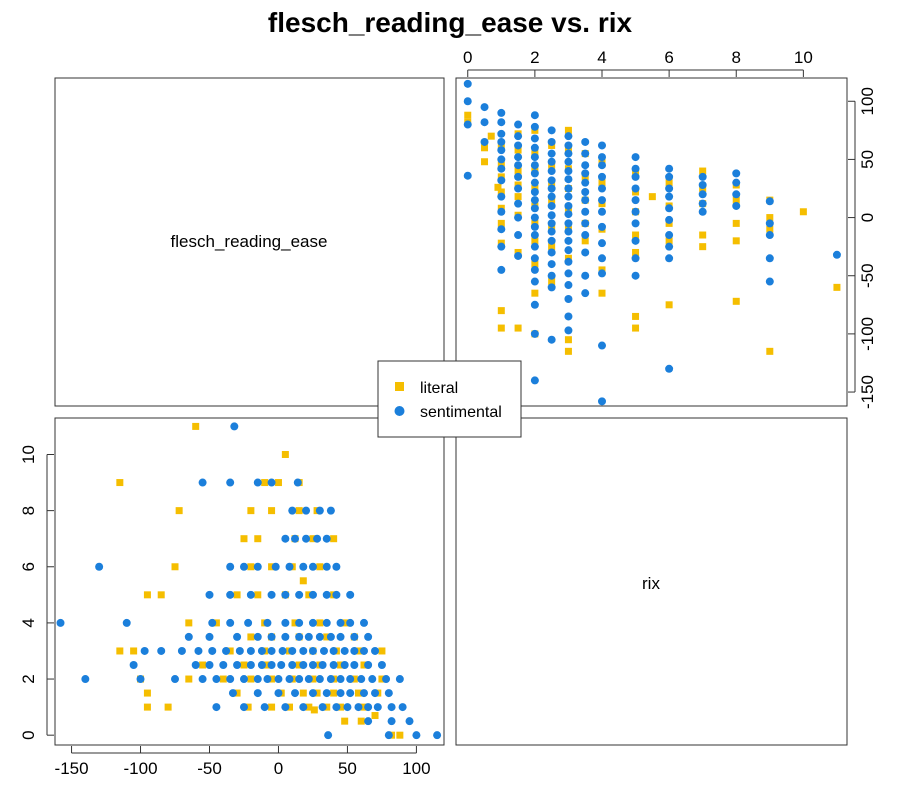 The height and width of the screenshot is (800, 900). What do you see at coordinates (450, 22) in the screenshot?
I see `chart-title: flesch_reading_ease vs. rix` at bounding box center [450, 22].